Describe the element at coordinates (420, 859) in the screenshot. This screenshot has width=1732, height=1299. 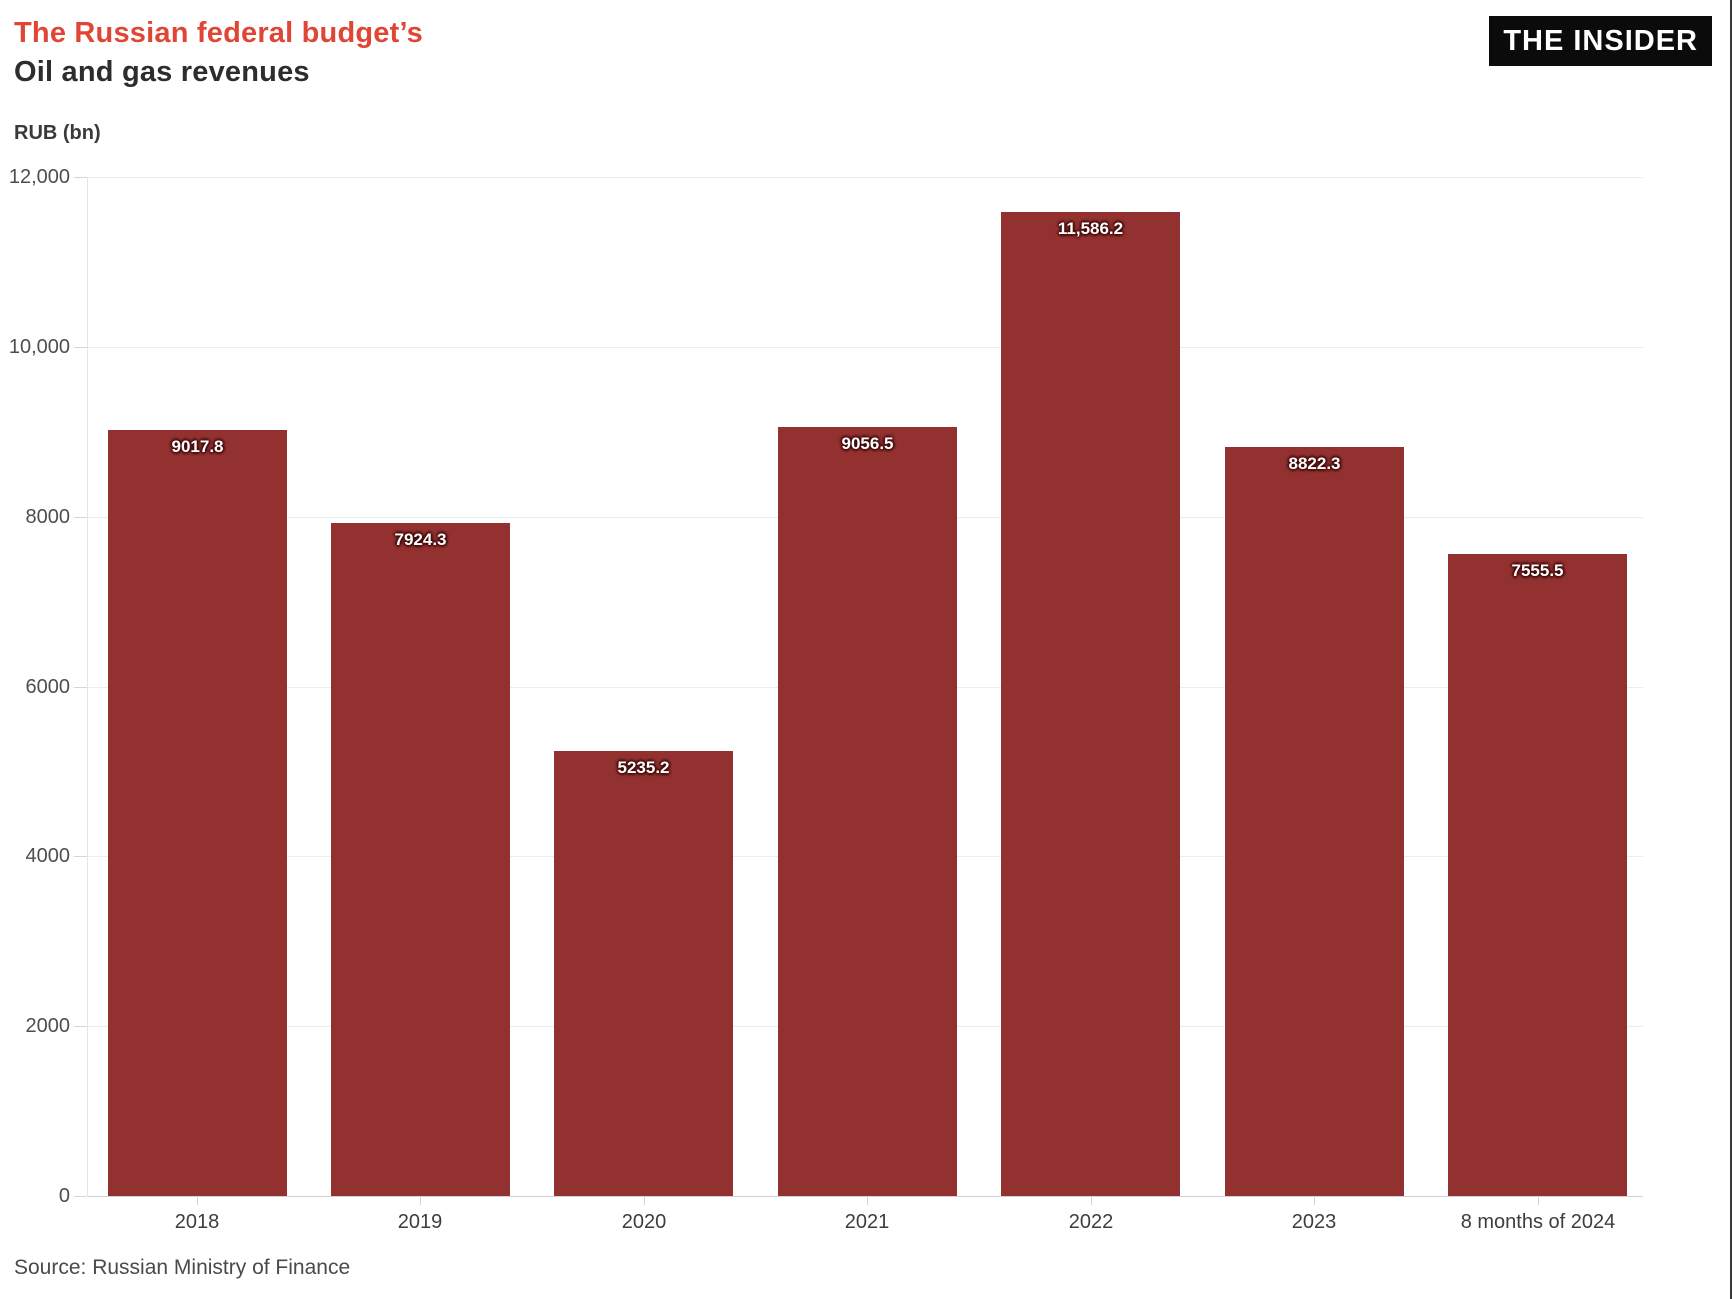
I see `bar-2019` at that location.